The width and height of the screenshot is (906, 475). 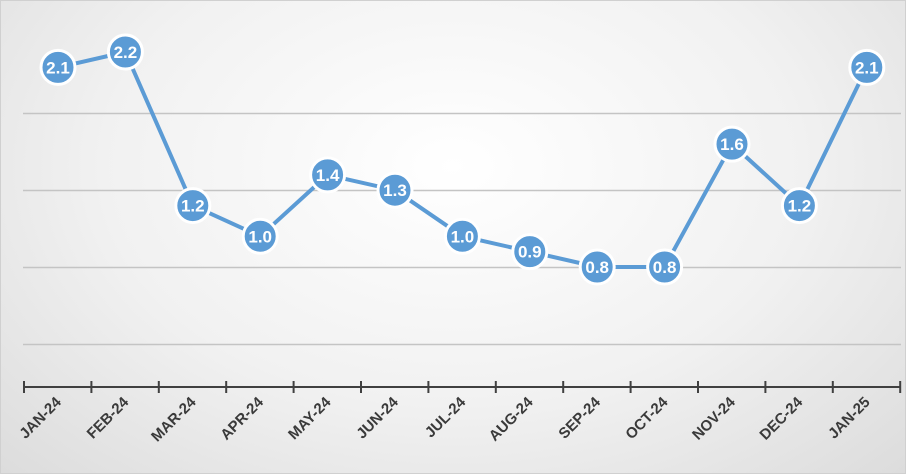 I want to click on x-tick-label-jul-24: JUL-24, so click(x=446, y=417).